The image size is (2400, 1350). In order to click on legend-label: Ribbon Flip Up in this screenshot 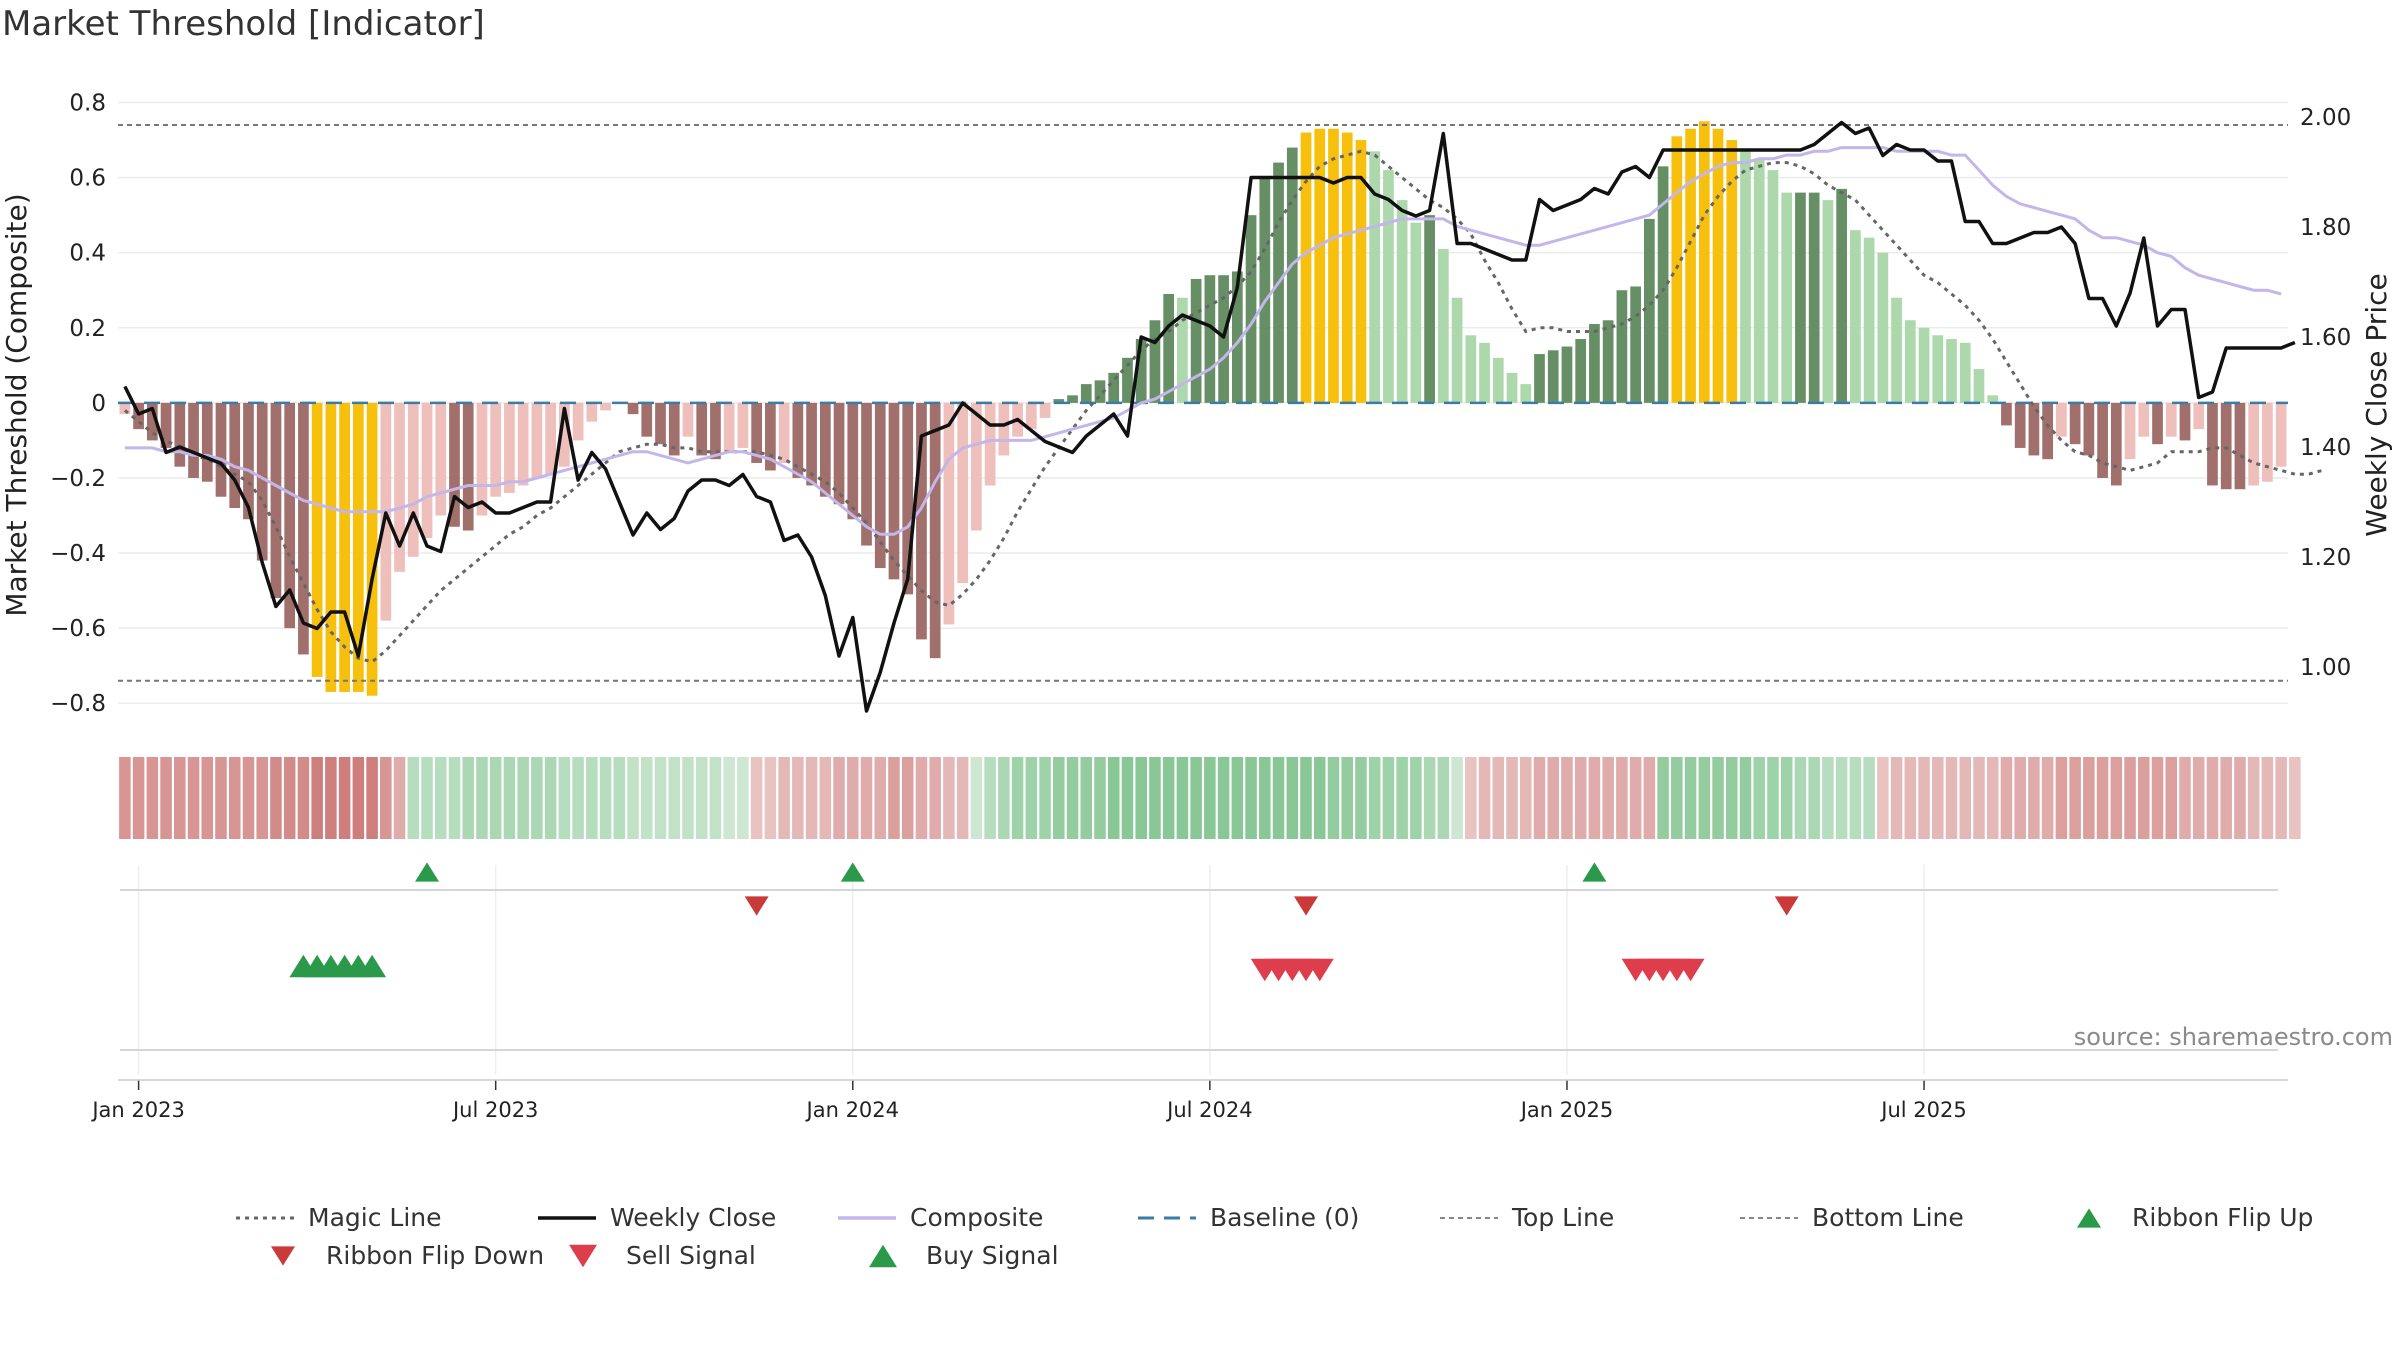, I will do `click(2222, 1217)`.